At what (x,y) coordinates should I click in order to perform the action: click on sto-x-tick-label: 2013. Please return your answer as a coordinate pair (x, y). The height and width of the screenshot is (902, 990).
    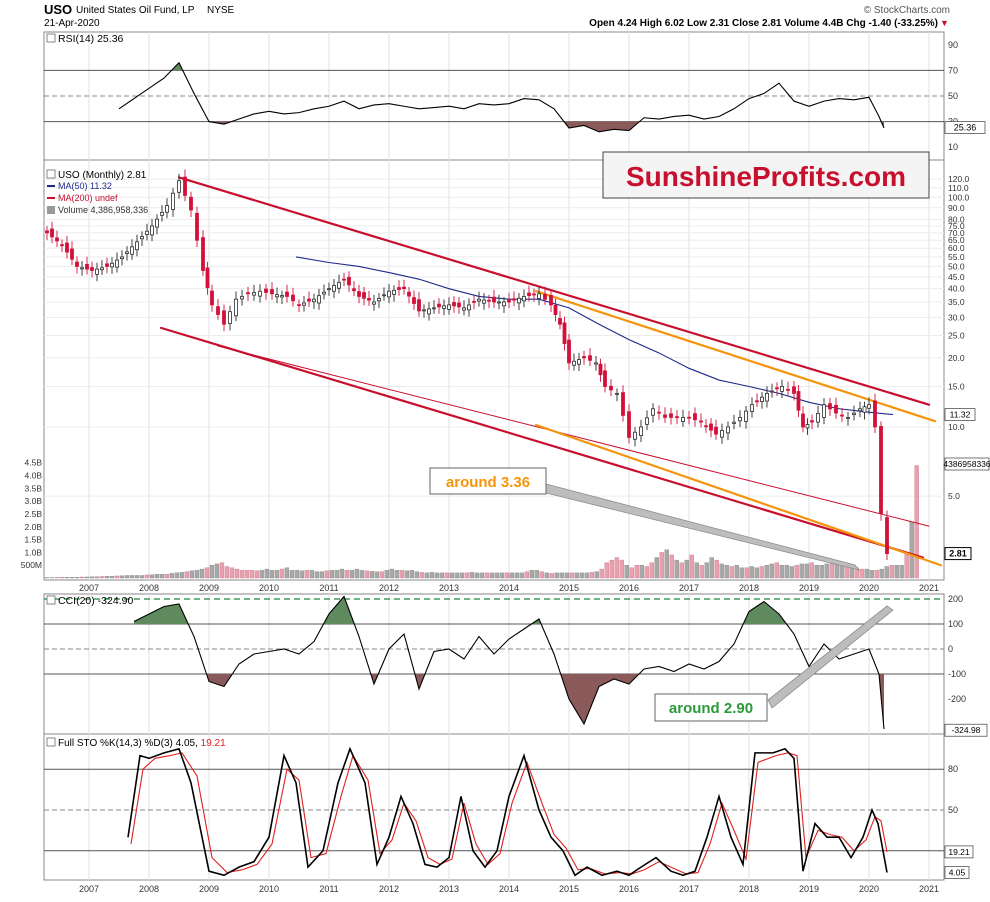
    Looking at the image, I should click on (449, 889).